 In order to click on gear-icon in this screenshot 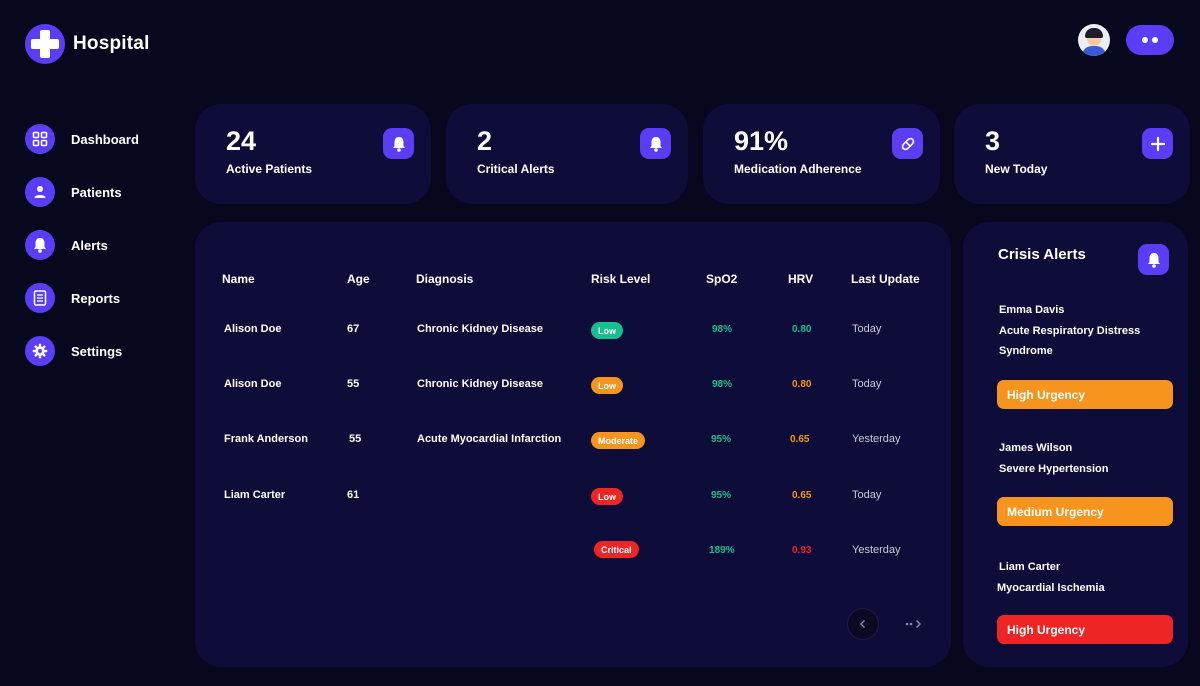, I will do `click(40, 351)`.